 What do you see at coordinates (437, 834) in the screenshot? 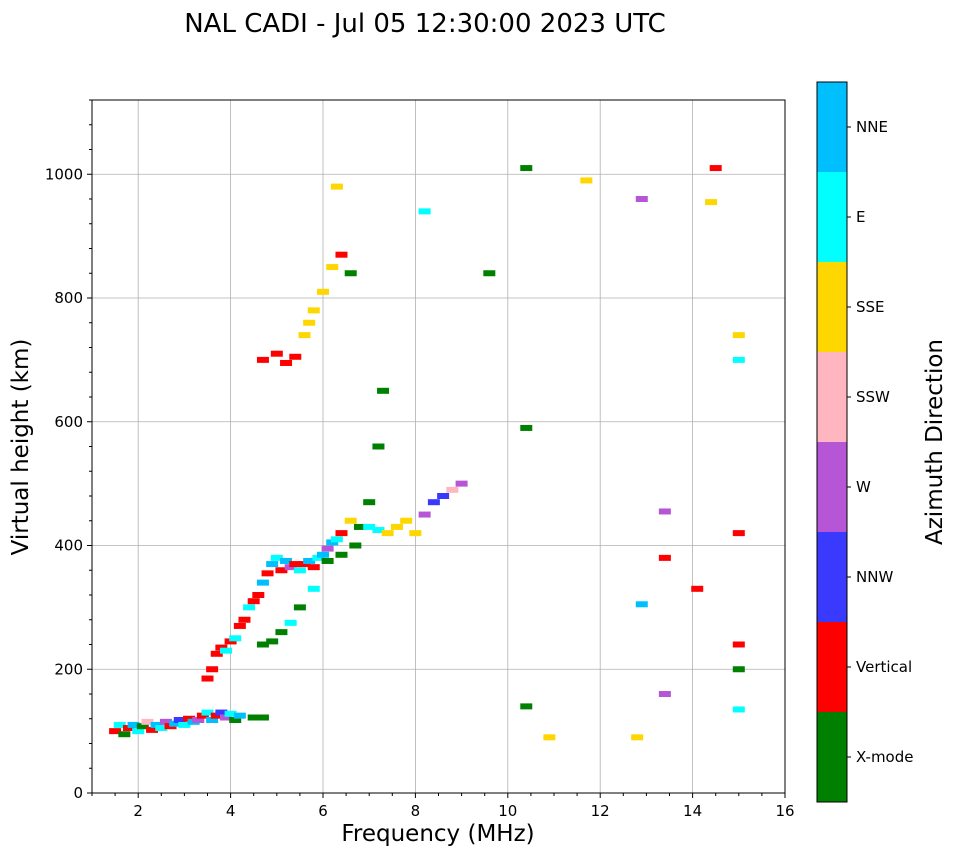
I see `x-axis-label: Frequency (MHz)` at bounding box center [437, 834].